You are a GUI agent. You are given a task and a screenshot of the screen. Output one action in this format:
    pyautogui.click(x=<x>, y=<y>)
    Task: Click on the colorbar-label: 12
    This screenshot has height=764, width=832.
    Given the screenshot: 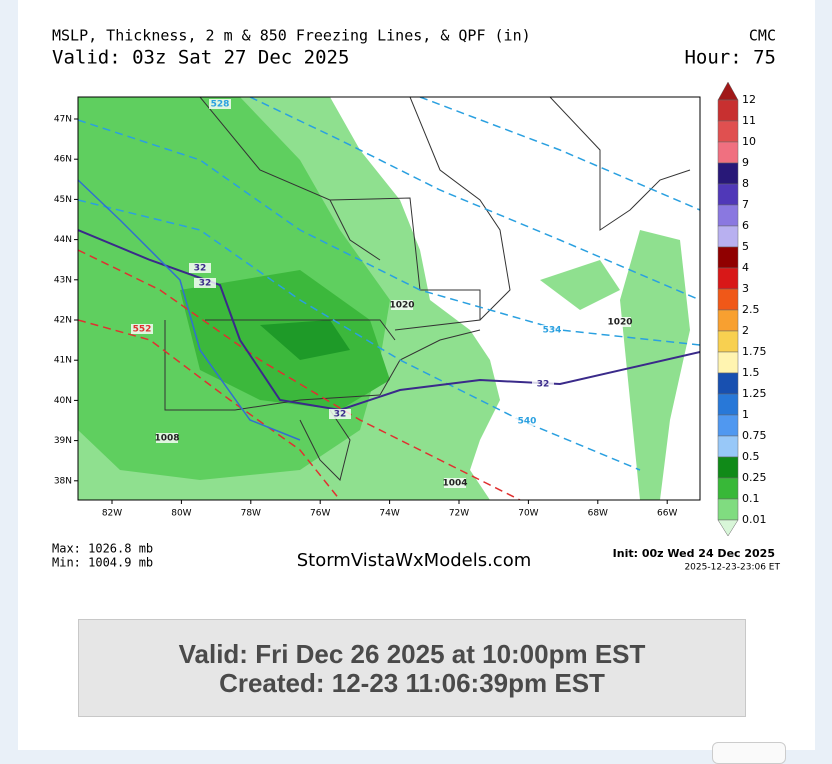 What is the action you would take?
    pyautogui.click(x=749, y=99)
    